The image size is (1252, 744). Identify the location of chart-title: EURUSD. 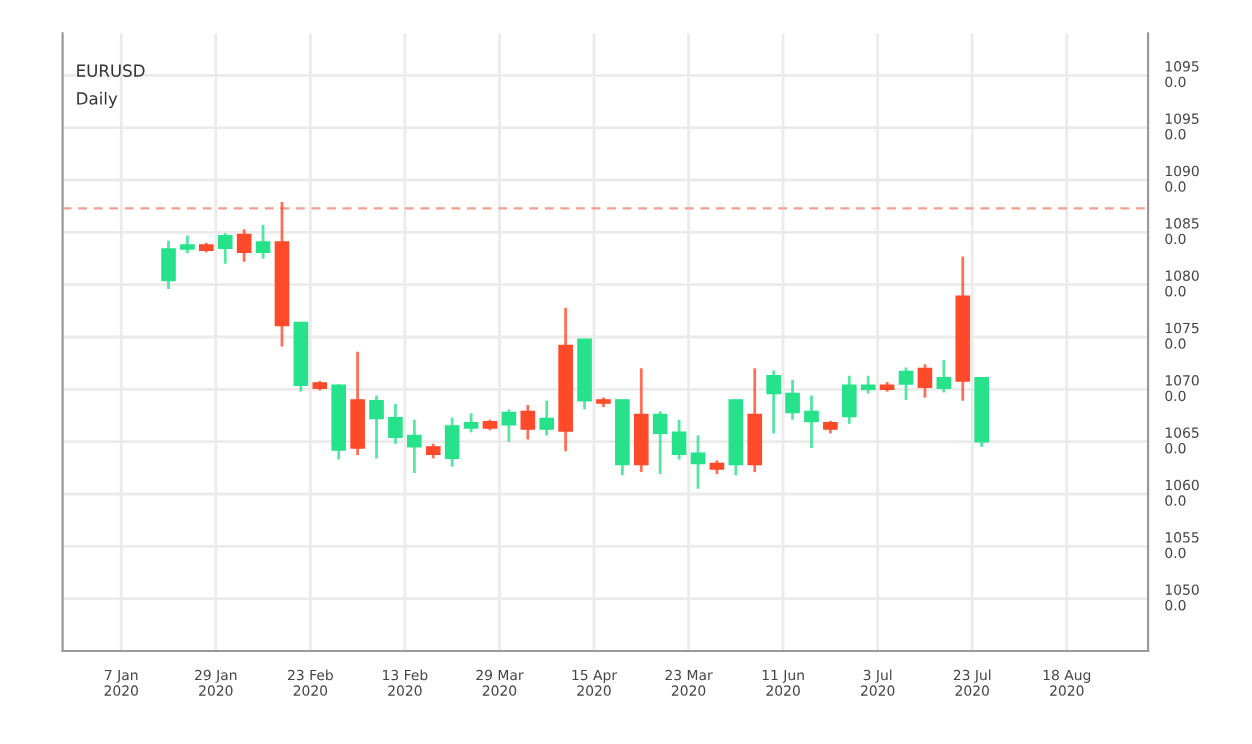
(111, 70).